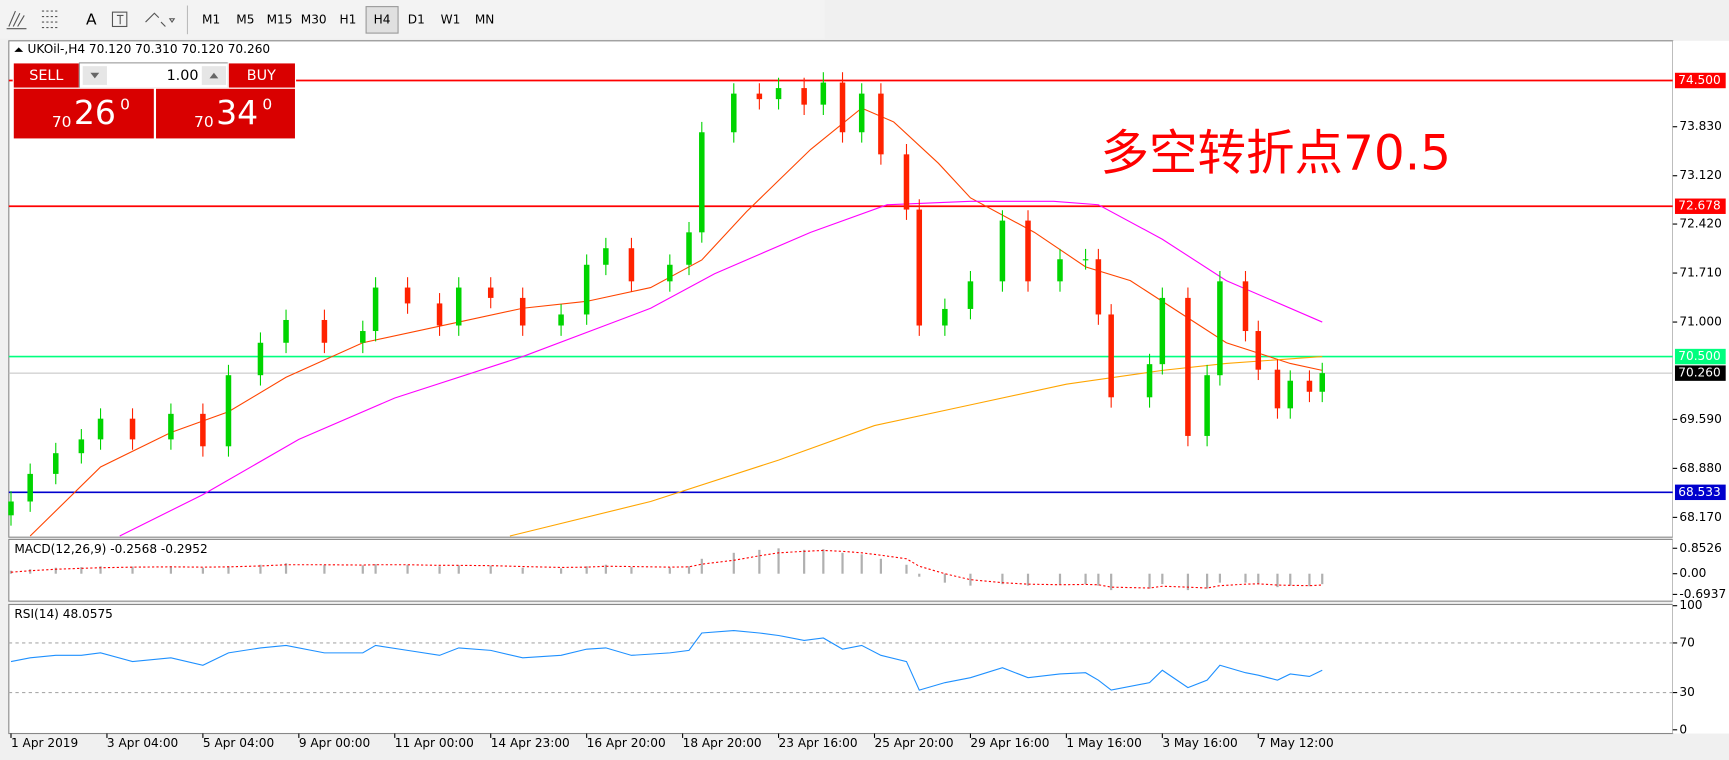 The width and height of the screenshot is (1729, 760). Describe the element at coordinates (245, 19) in the screenshot. I see `timeframe-button: M5` at that location.